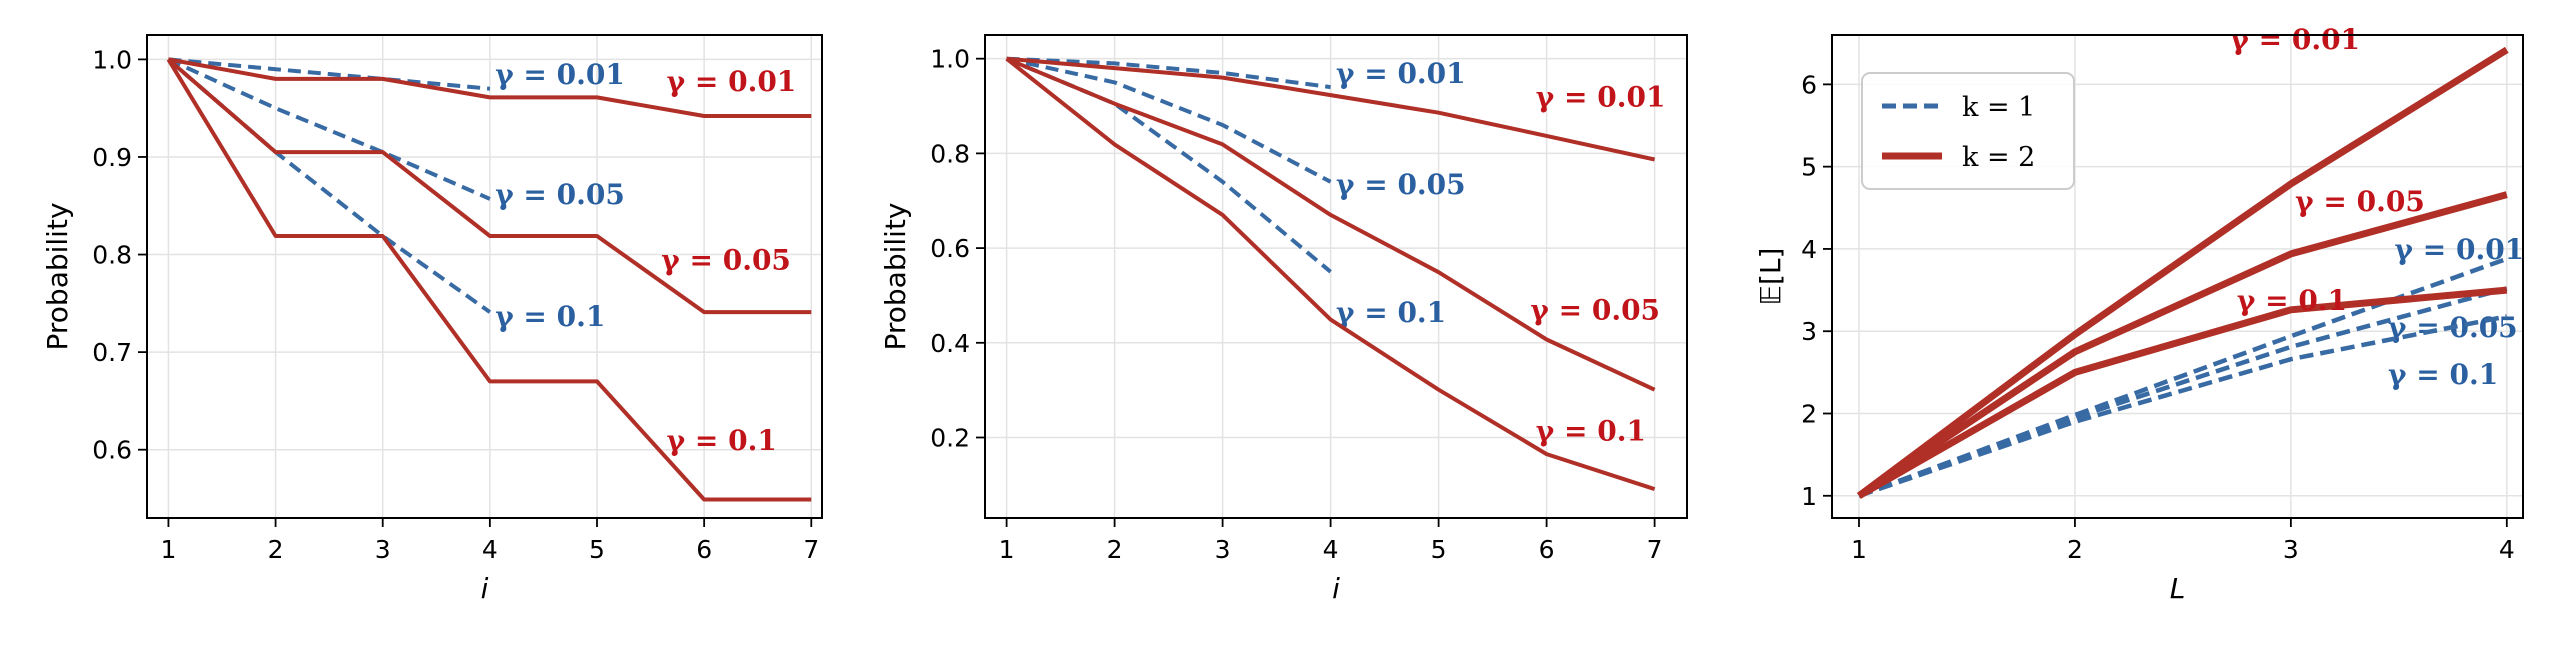  I want to click on y-axis-label: 𝔼[L], so click(1770, 277).